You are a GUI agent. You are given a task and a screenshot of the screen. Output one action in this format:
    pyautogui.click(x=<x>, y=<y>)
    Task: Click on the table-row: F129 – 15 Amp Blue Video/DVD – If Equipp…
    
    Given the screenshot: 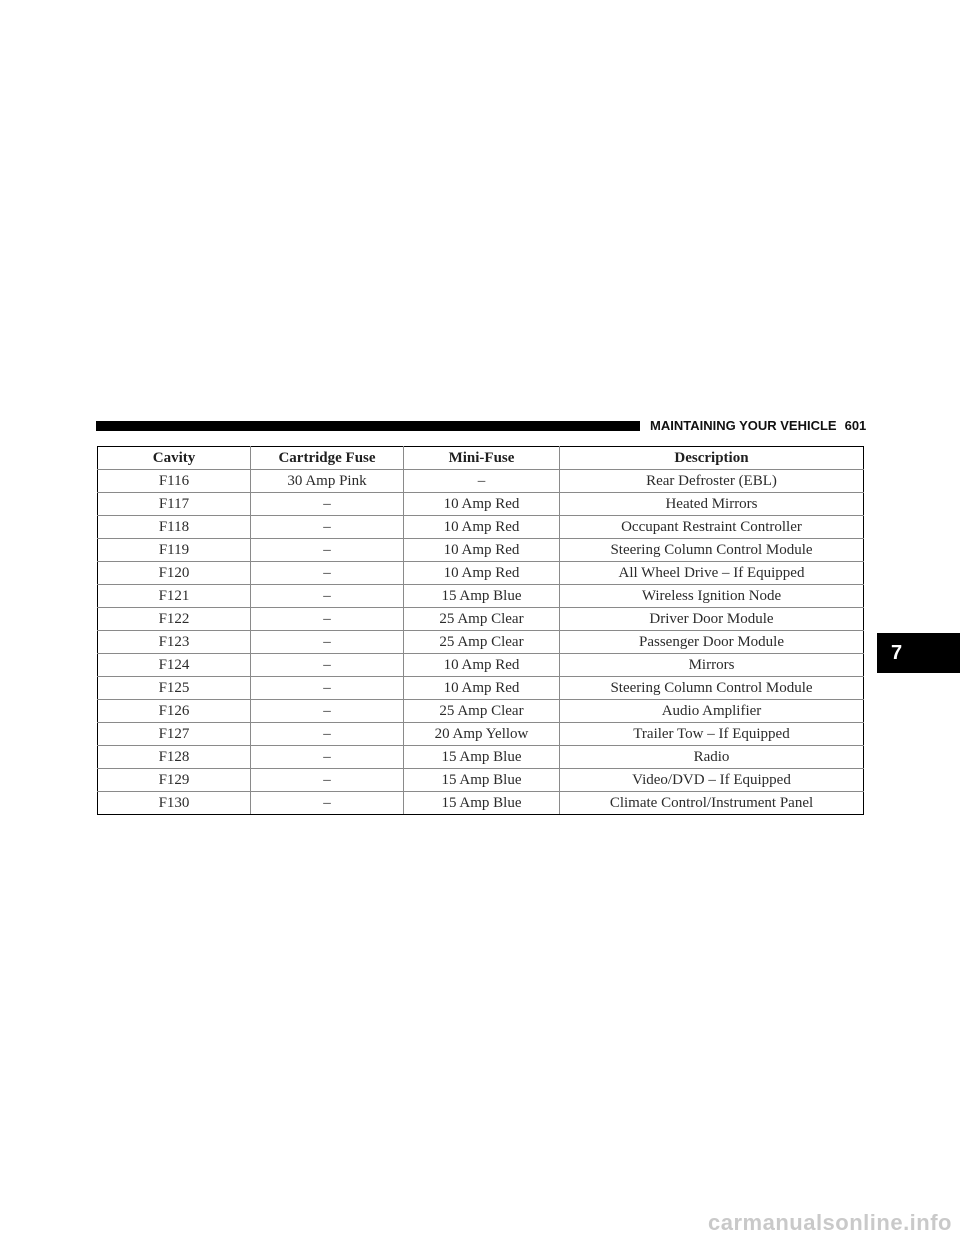 What is the action you would take?
    pyautogui.click(x=480, y=780)
    